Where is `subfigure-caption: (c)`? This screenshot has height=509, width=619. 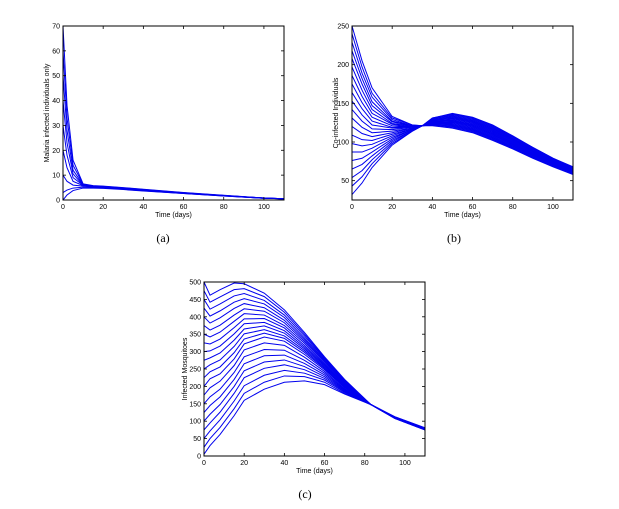 subfigure-caption: (c) is located at coordinates (304, 494).